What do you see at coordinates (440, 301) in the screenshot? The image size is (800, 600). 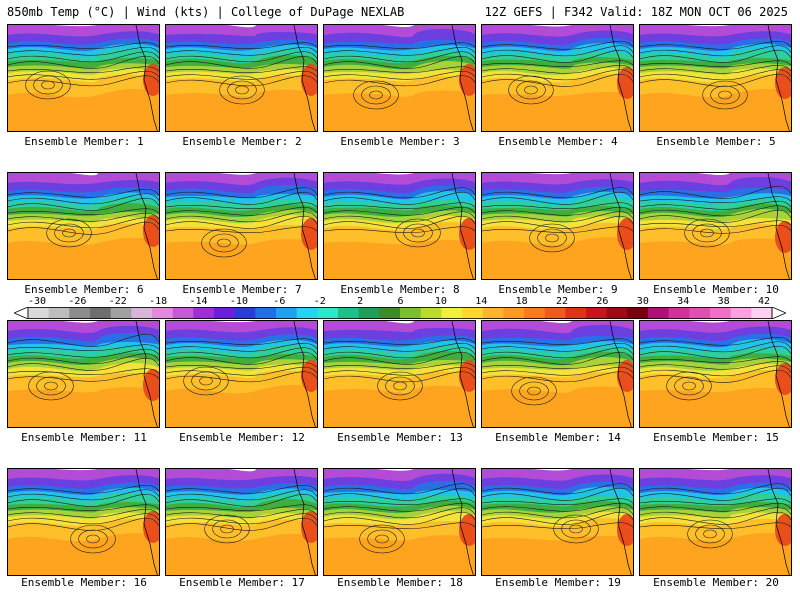 I see `colorbar-tick-label: 10` at bounding box center [440, 301].